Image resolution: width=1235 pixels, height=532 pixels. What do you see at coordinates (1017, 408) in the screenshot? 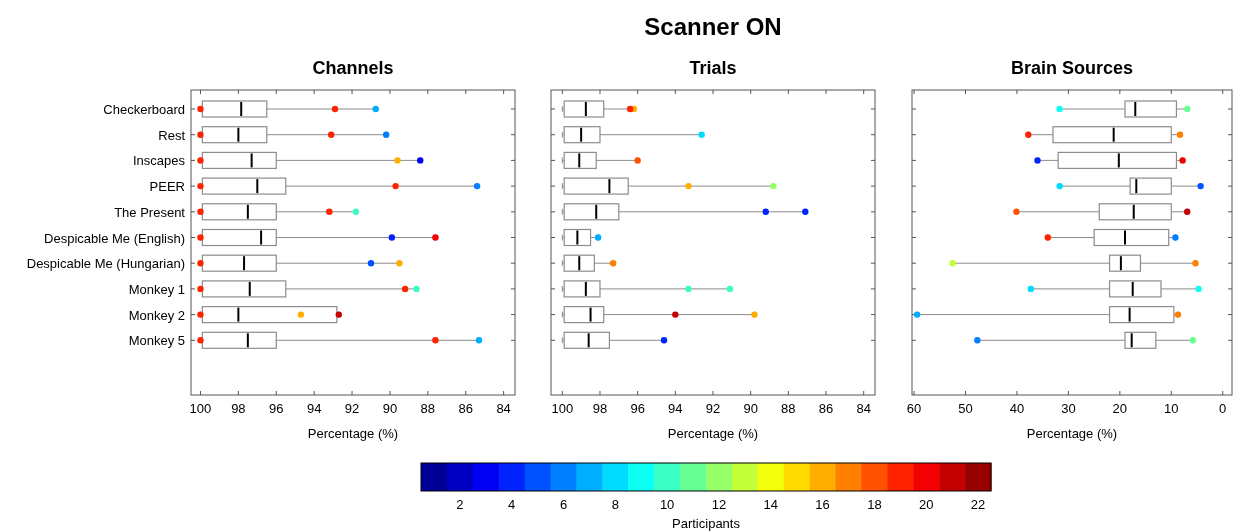
I see `x-tick-label: 40` at bounding box center [1017, 408].